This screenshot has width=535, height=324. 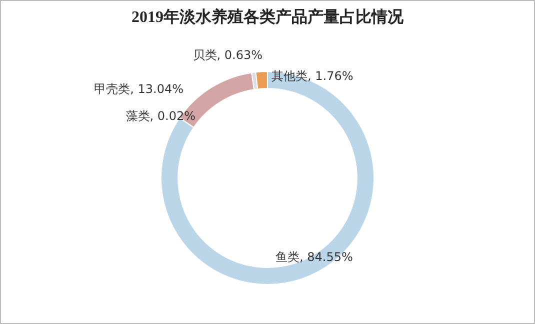 What do you see at coordinates (227, 55) in the screenshot?
I see `slice-label: 贝类, 0.63%` at bounding box center [227, 55].